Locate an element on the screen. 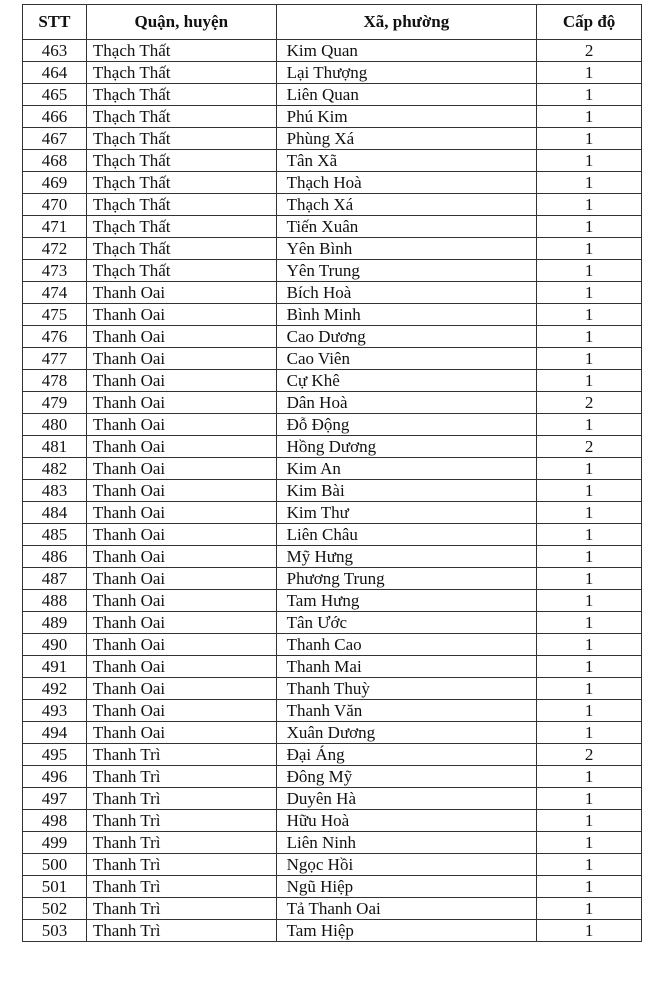 The width and height of the screenshot is (660, 993). cell-commune: Lại Thượng is located at coordinates (406, 72).